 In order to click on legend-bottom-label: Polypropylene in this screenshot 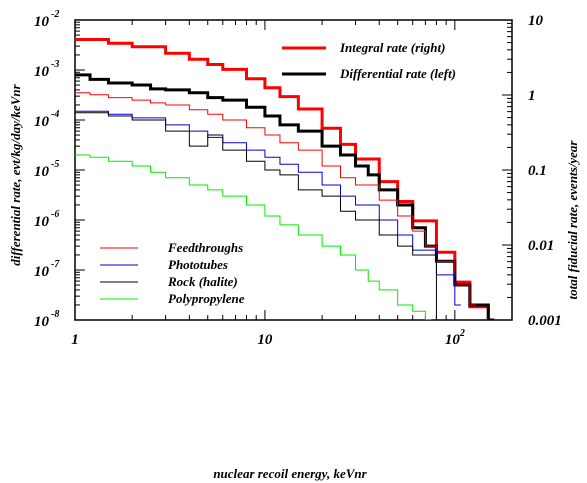, I will do `click(206, 298)`.